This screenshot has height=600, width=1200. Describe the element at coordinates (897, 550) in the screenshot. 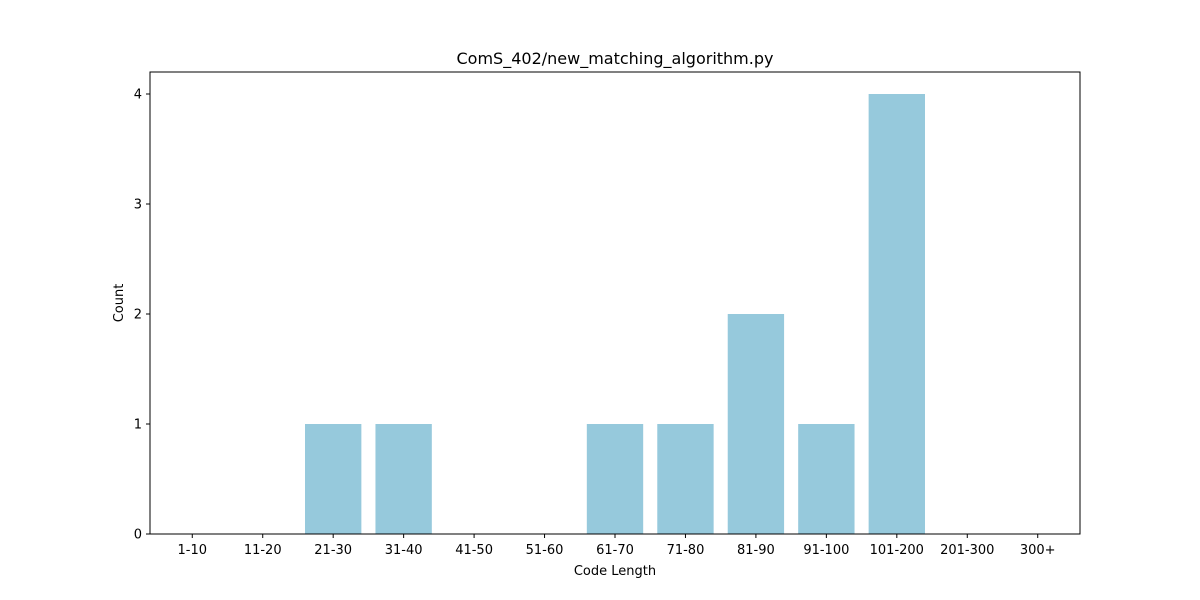

I see `x-tick-label: 101-200` at that location.